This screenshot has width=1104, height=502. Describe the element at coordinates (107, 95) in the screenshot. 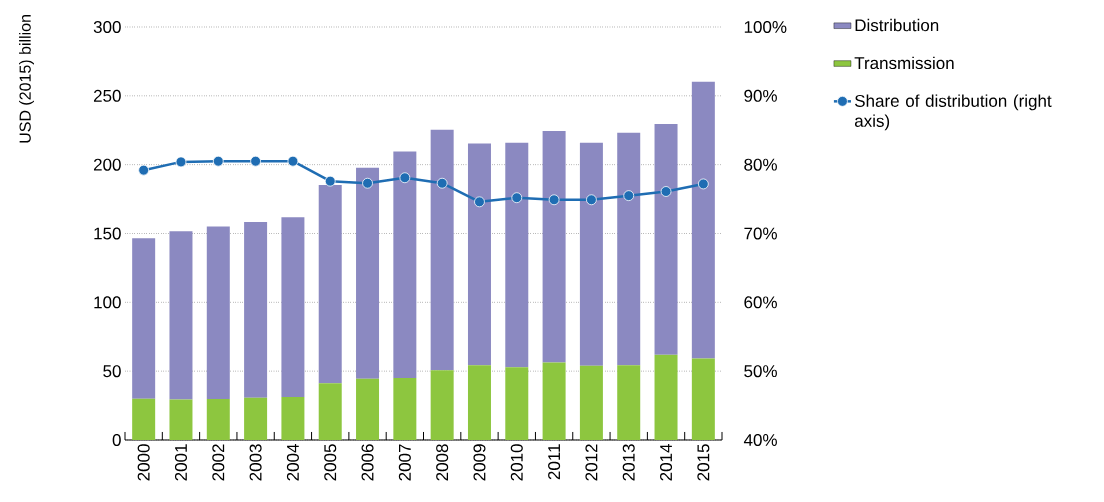

I see `y-tick-label: 250` at that location.